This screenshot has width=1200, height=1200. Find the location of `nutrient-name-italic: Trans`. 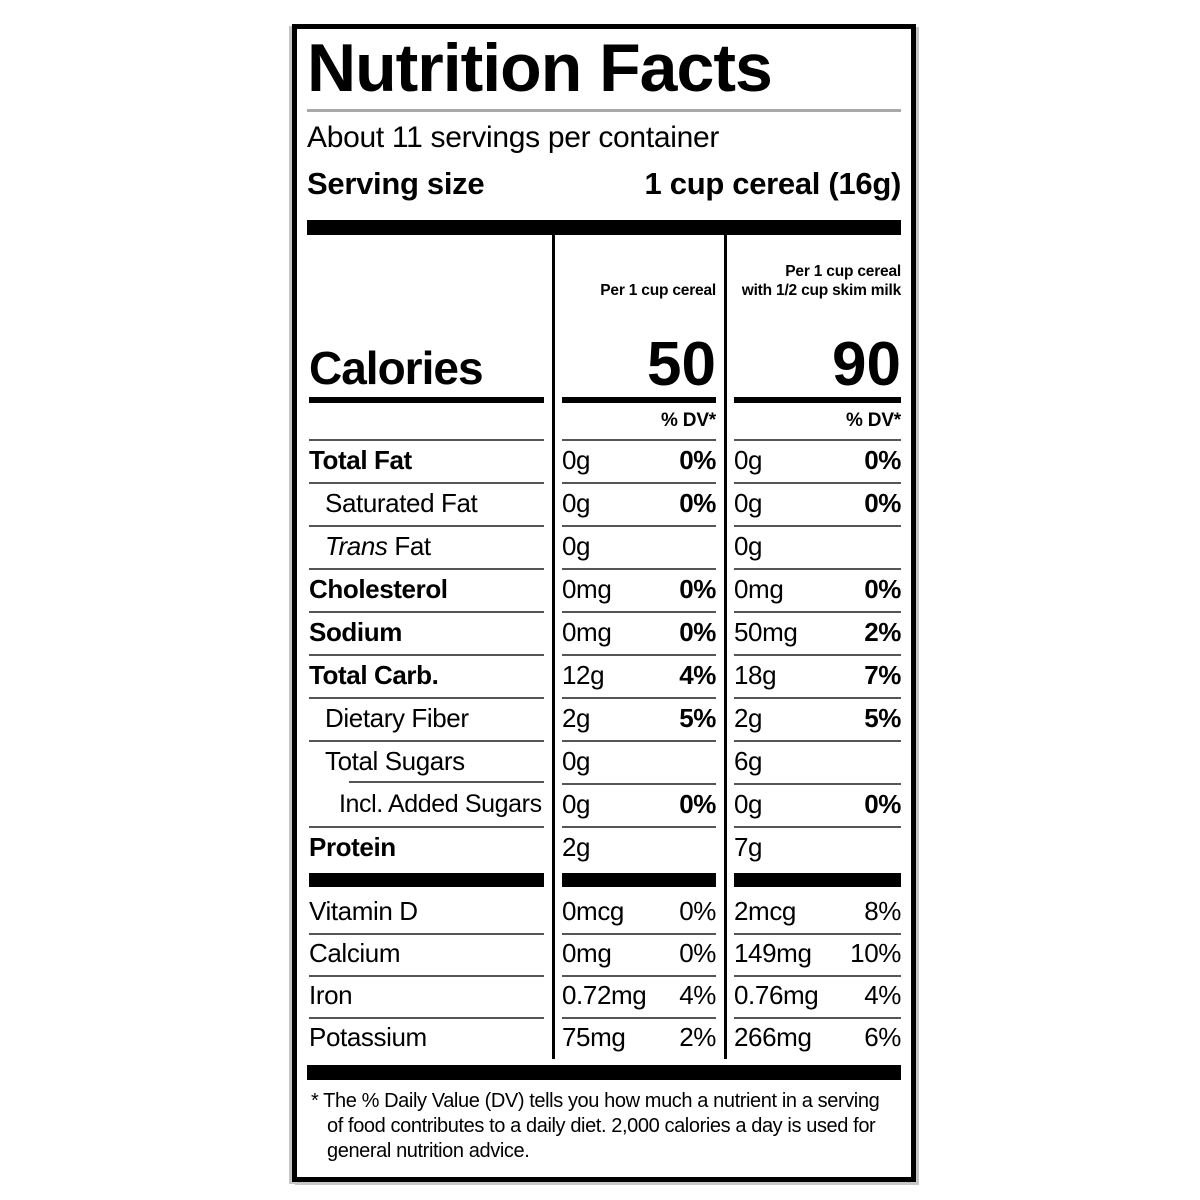

nutrient-name-italic: Trans is located at coordinates (356, 545).